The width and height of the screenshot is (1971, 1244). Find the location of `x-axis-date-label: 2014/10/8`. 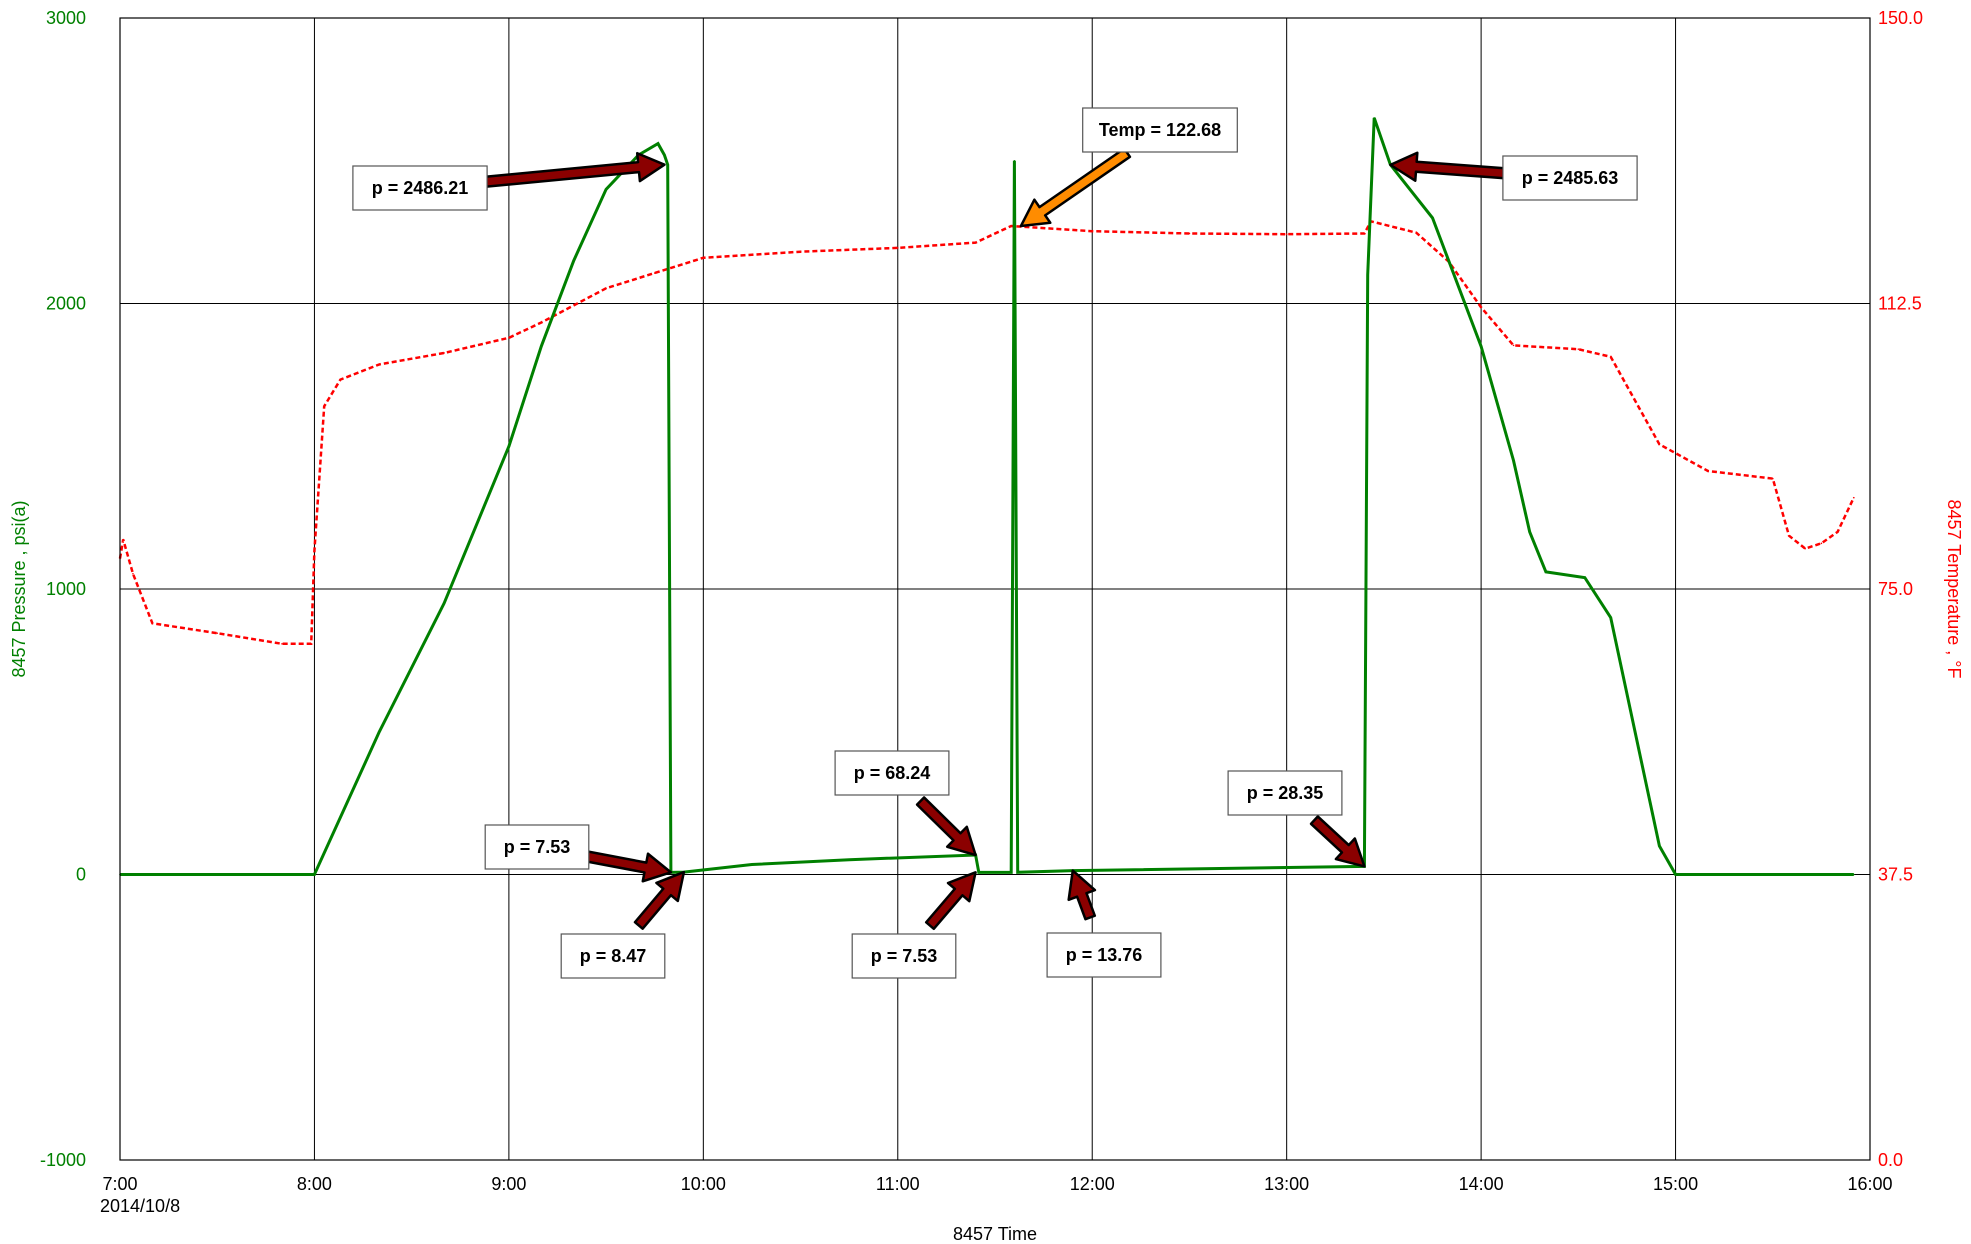

x-axis-date-label: 2014/10/8 is located at coordinates (140, 1206).